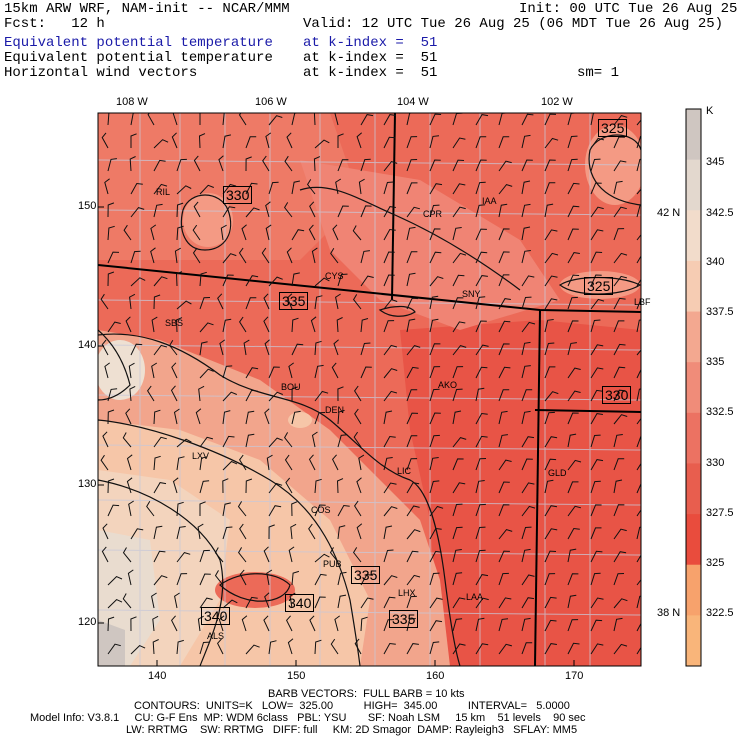  Describe the element at coordinates (370, 43) in the screenshot. I see `field1-level: at k-index = 51` at that location.